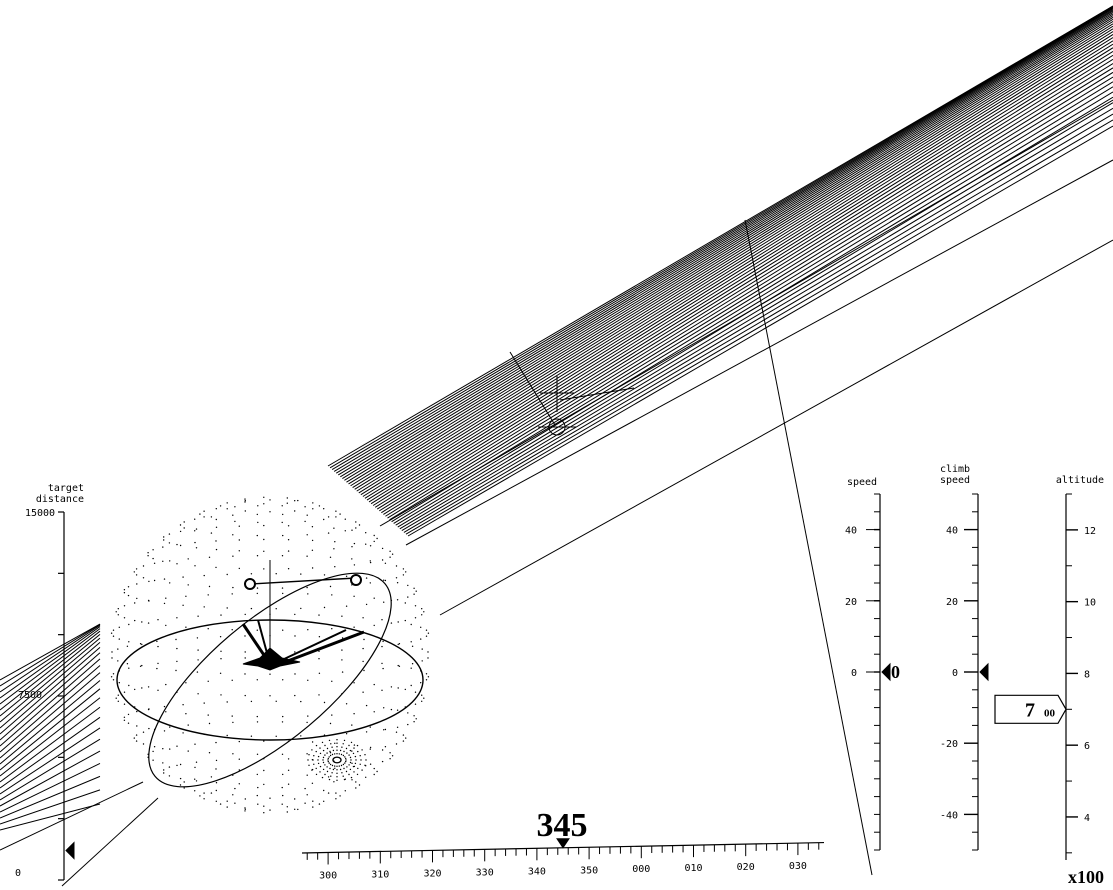 Image resolution: width=1113 pixels, height=890 pixels. Describe the element at coordinates (854, 673) in the screenshot. I see `speed-tick-label: 0` at that location.